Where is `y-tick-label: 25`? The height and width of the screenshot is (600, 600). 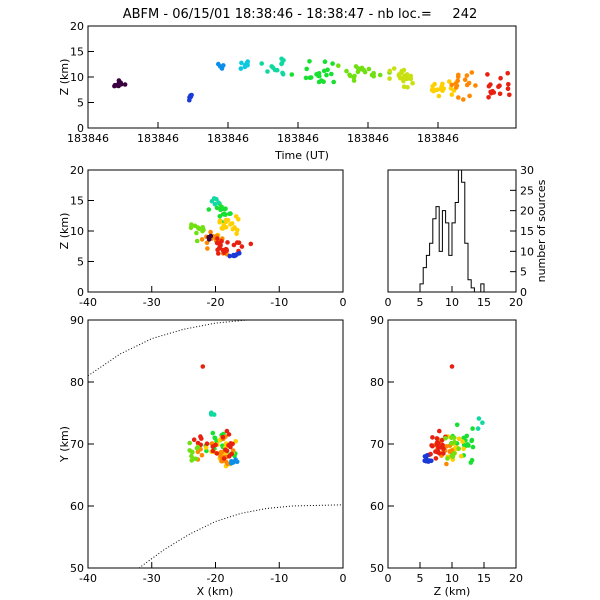
y-tick-label: 25 is located at coordinates (527, 190).